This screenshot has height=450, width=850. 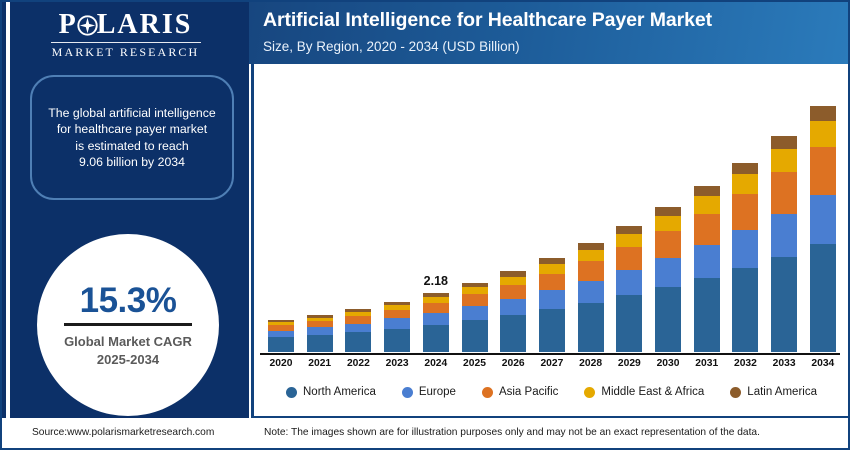 What do you see at coordinates (428, 392) in the screenshot?
I see `legend-item: Europe` at bounding box center [428, 392].